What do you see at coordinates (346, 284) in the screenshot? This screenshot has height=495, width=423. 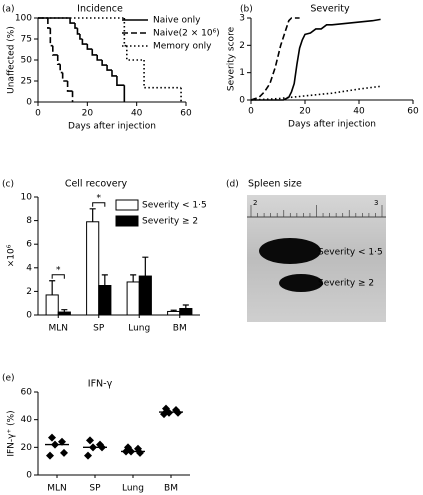 I see `photo-label: Severity ≥ 2` at bounding box center [346, 284].